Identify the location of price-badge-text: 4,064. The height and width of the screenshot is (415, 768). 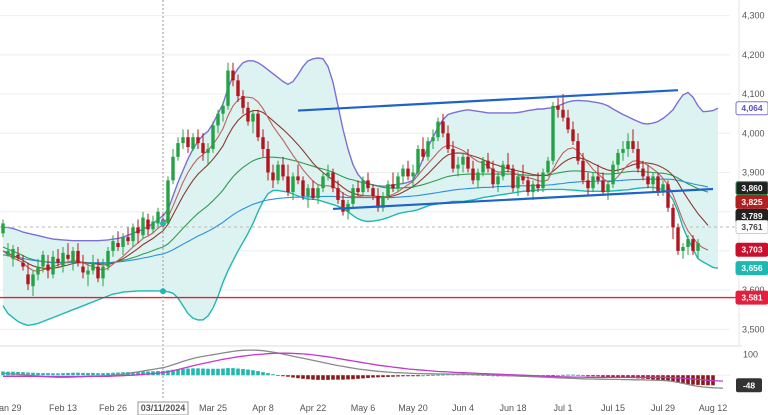
(752, 108).